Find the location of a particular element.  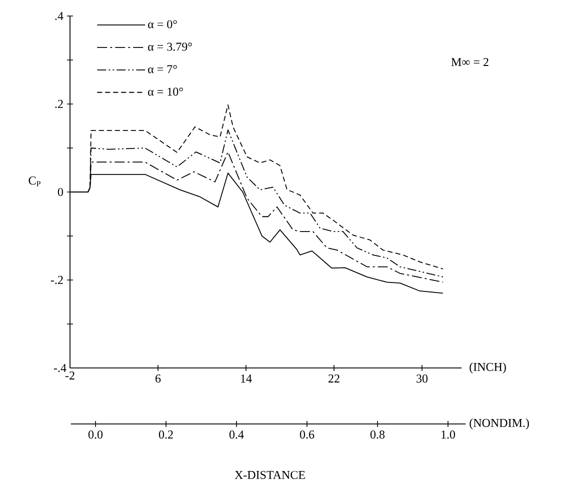

y-tick-label: 0 is located at coordinates (61, 192).